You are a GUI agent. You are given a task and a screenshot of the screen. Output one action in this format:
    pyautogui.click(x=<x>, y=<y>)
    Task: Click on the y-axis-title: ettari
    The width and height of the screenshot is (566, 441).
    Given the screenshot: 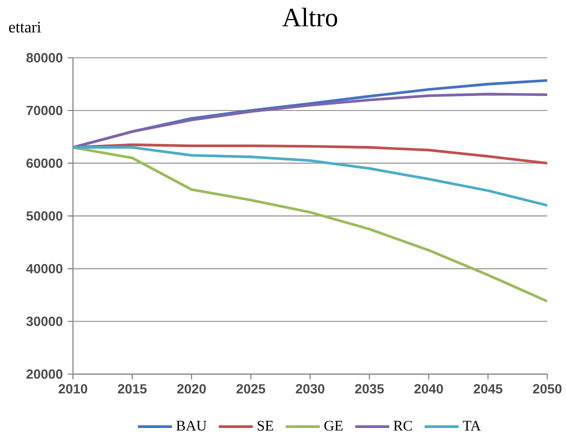 What is the action you would take?
    pyautogui.click(x=25, y=27)
    